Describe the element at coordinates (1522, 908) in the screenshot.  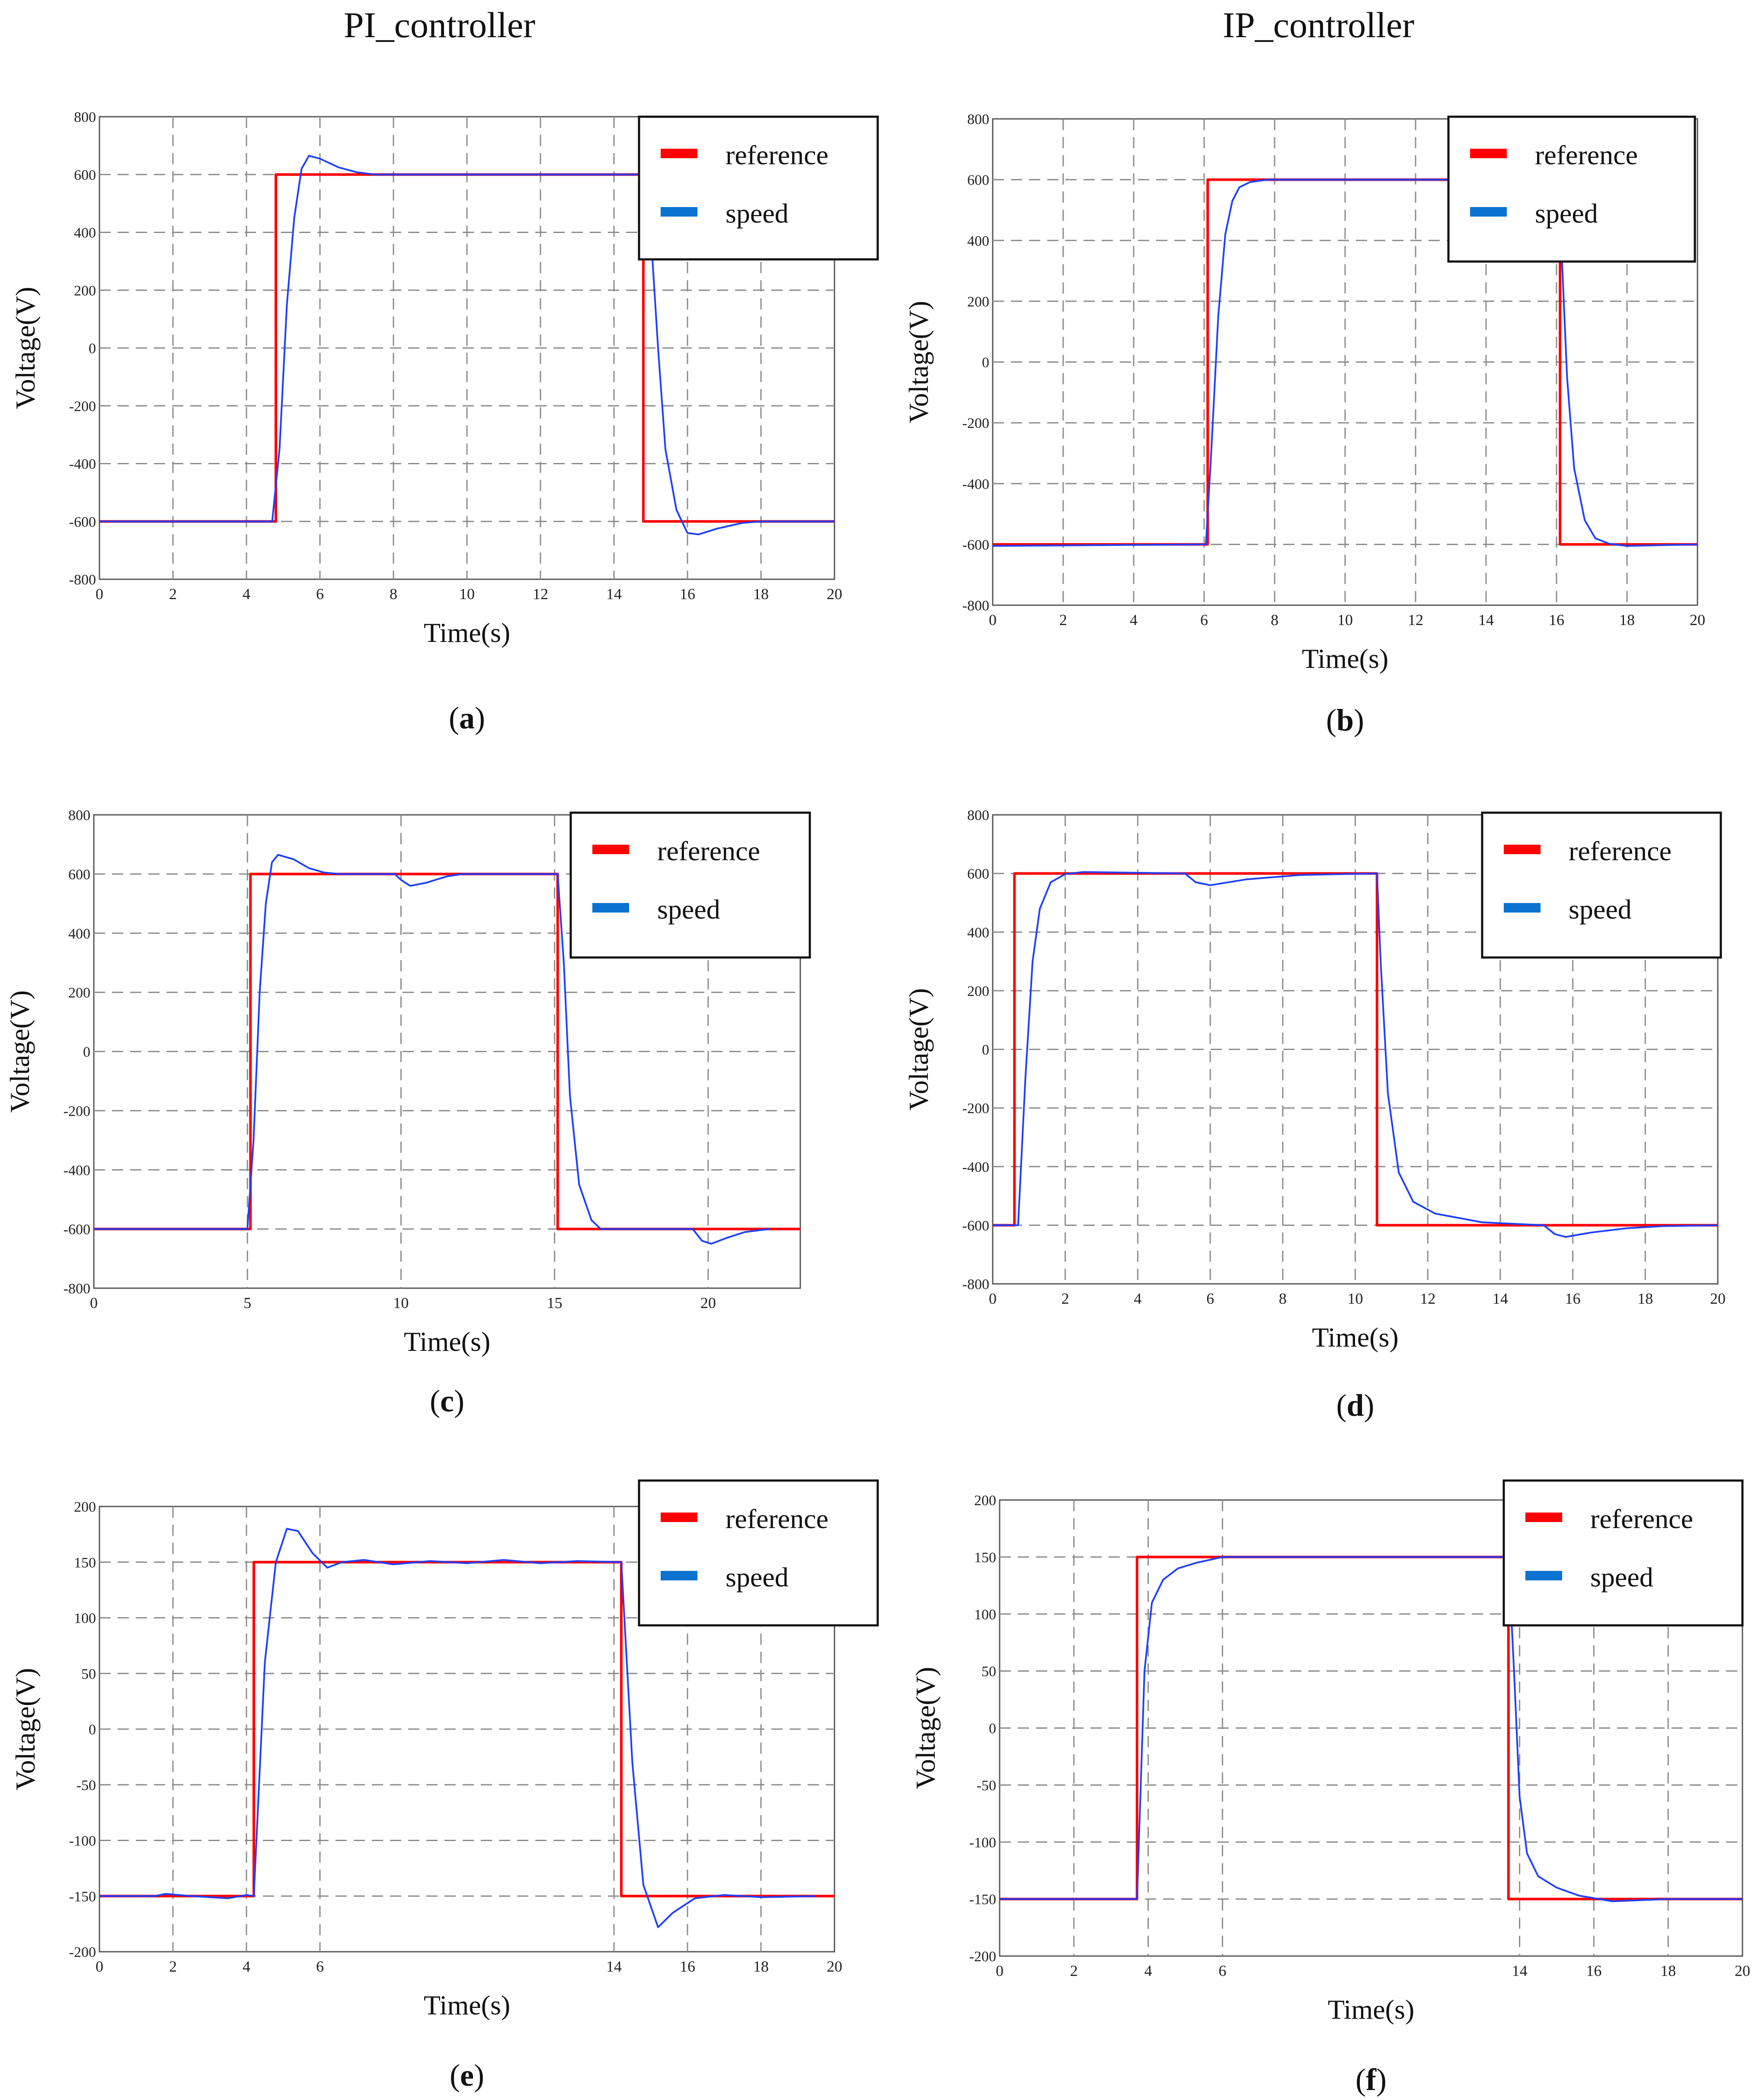
I see `legend-swatch-speed` at that location.